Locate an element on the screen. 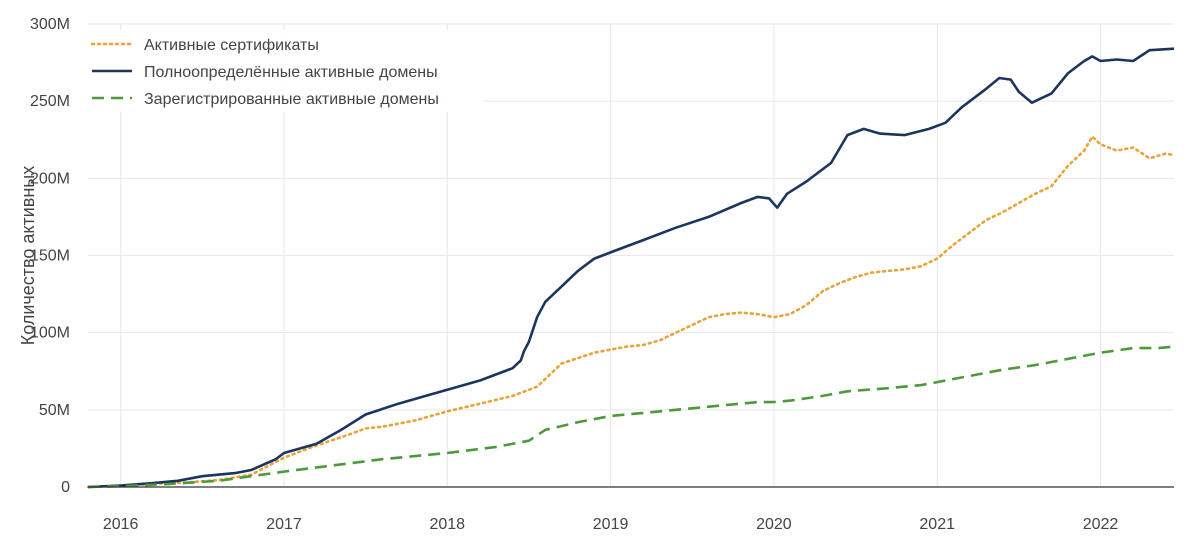 This screenshot has height=544, width=1200. y-tick-label: 200M is located at coordinates (50, 178).